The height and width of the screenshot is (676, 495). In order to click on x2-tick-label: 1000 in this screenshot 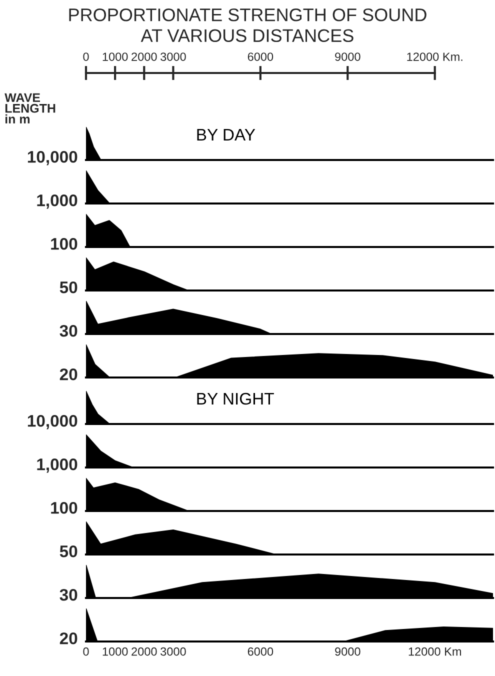, I will do `click(115, 56)`.